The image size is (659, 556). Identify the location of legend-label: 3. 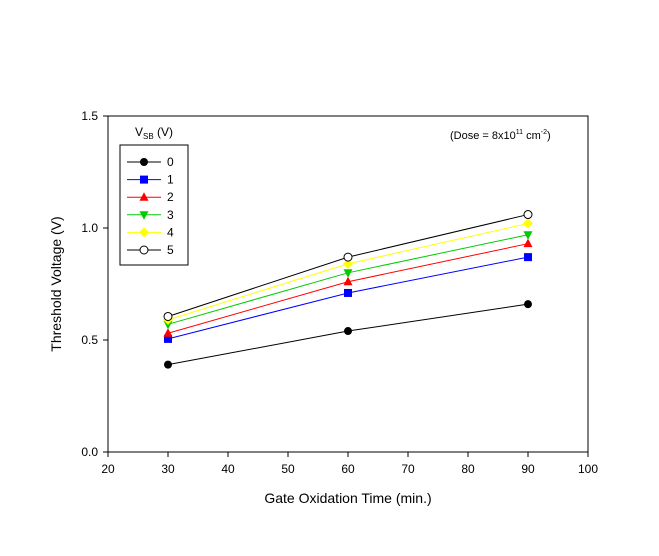
(170, 215).